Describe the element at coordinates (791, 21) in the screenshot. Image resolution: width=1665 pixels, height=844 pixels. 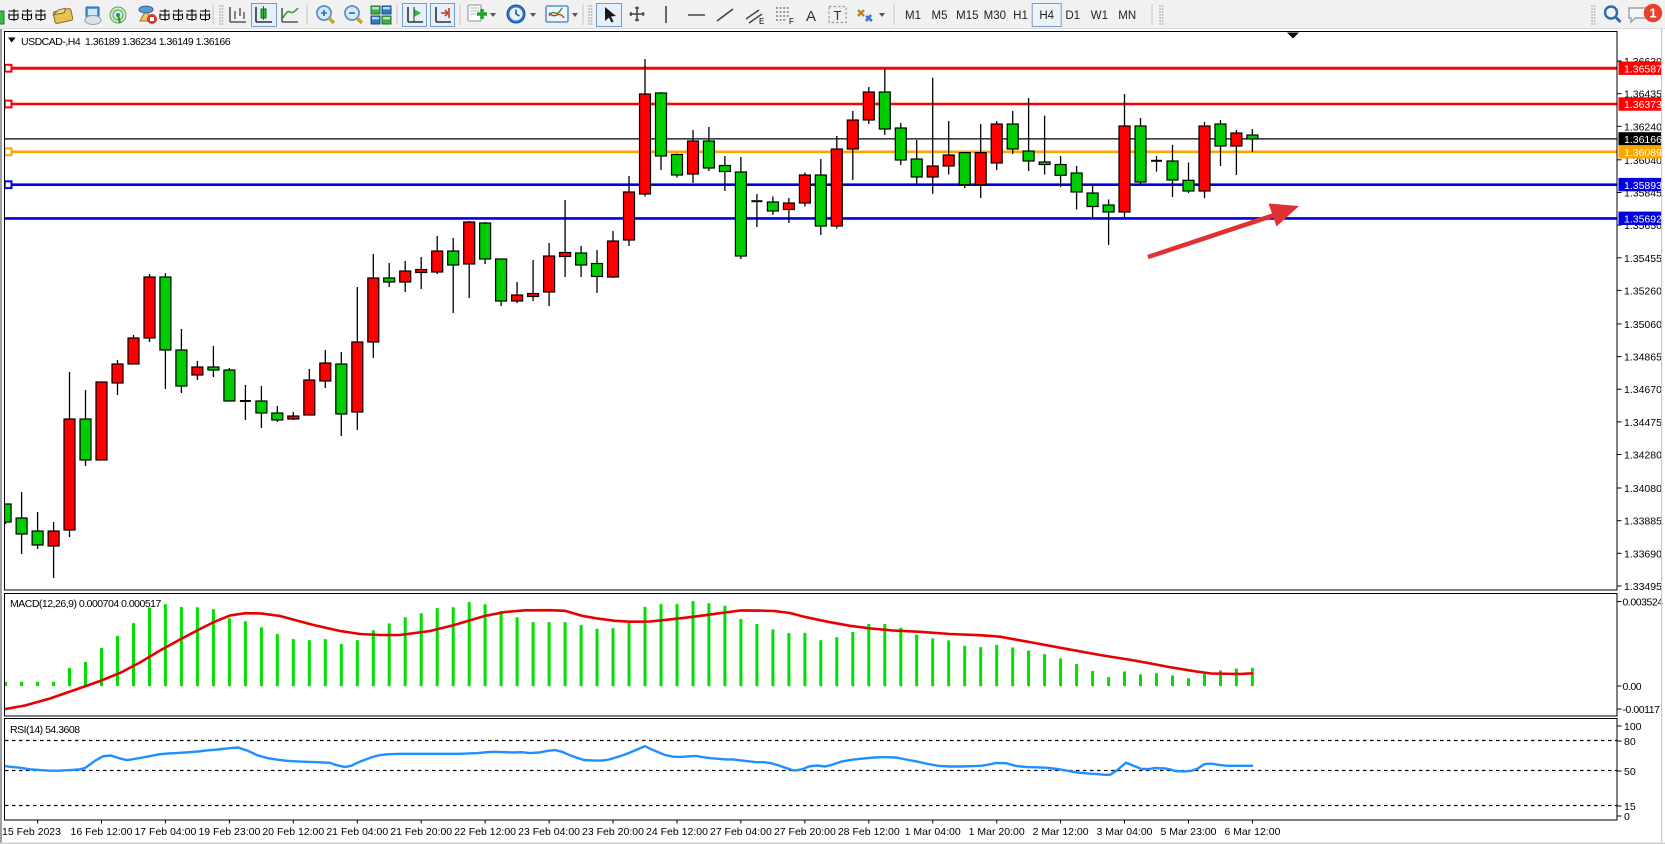
I see `svg-text: F` at that location.